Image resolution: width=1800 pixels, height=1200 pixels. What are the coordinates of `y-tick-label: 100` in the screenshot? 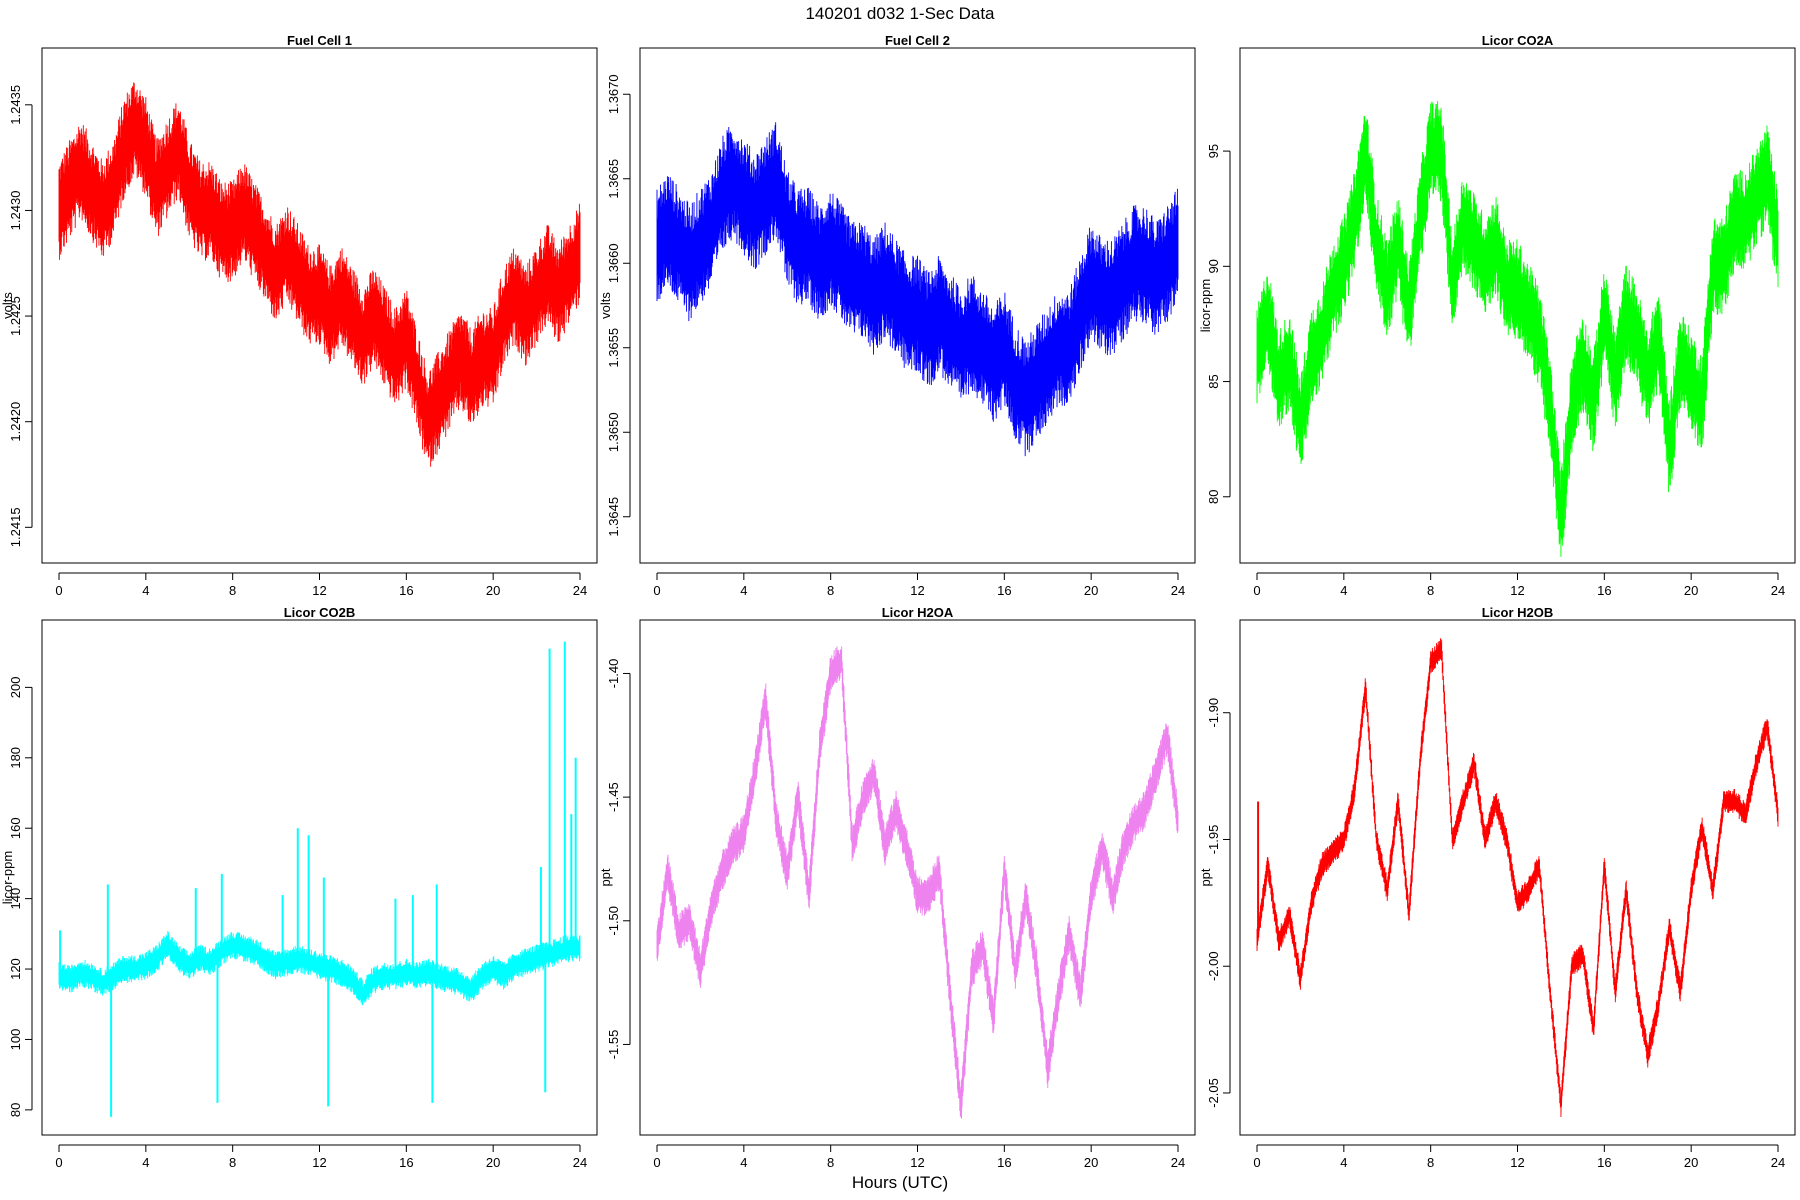 It's located at (15, 1040).